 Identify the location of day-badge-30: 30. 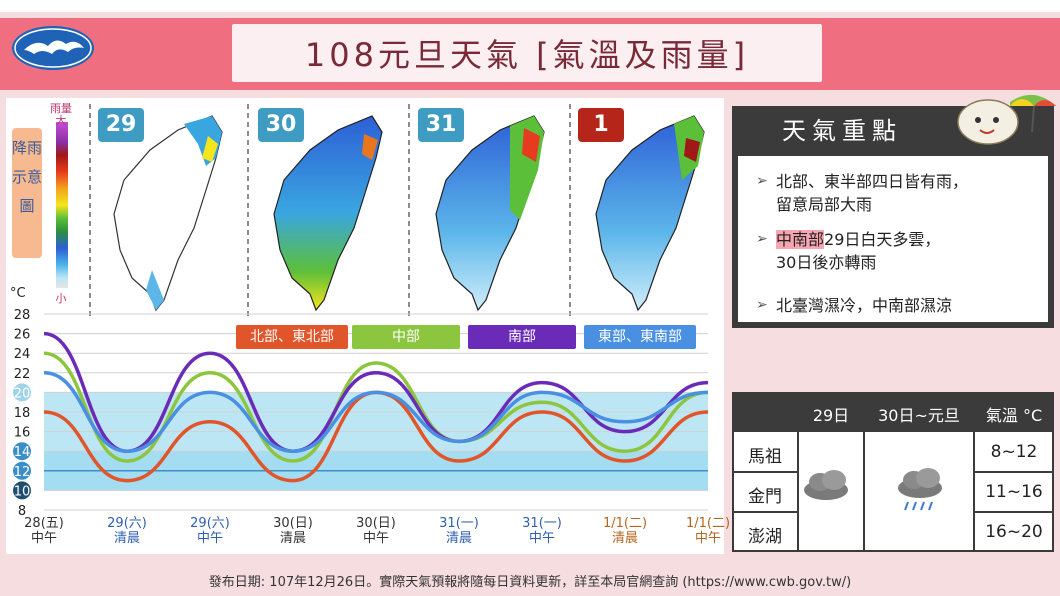
(281, 125).